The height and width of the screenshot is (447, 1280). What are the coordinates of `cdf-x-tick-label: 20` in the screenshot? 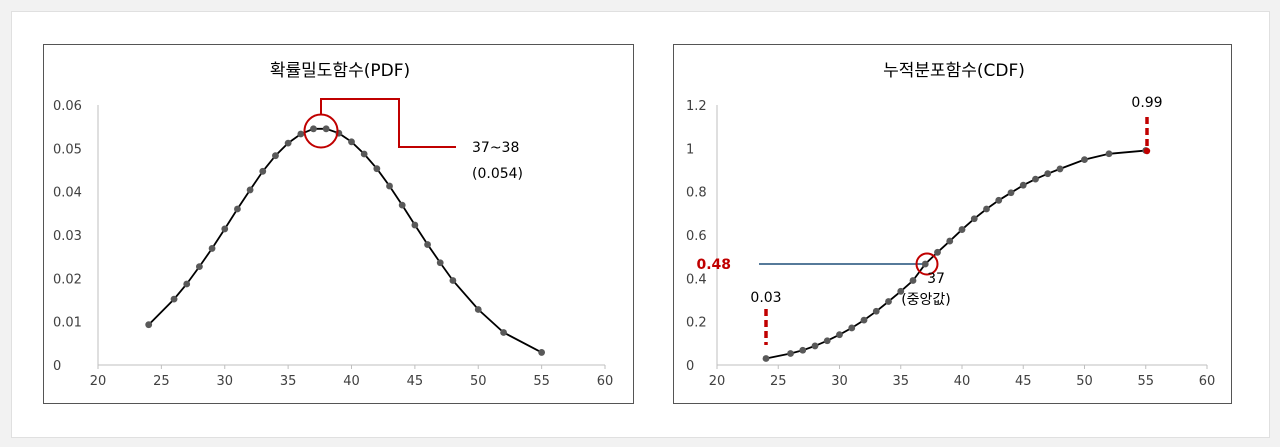 It's located at (717, 381).